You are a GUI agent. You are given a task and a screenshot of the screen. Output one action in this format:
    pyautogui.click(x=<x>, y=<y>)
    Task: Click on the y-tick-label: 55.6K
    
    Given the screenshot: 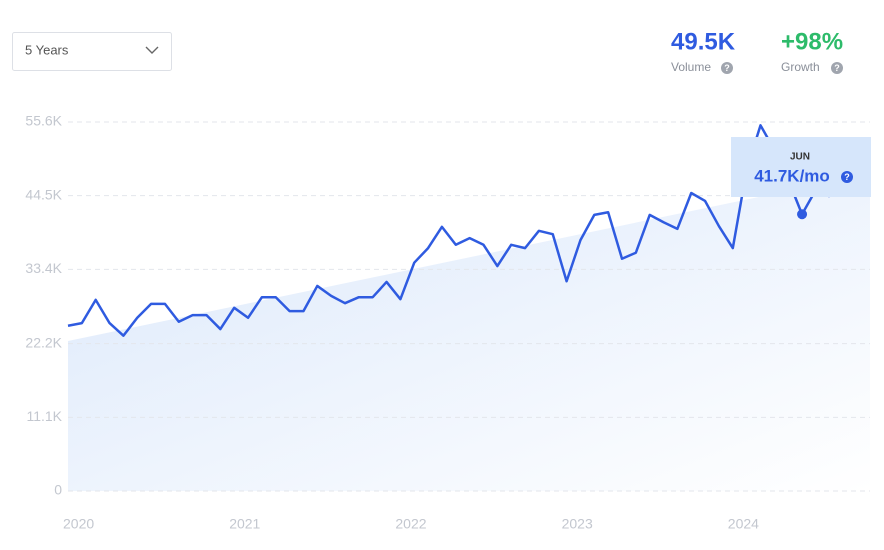 What is the action you would take?
    pyautogui.click(x=43, y=121)
    